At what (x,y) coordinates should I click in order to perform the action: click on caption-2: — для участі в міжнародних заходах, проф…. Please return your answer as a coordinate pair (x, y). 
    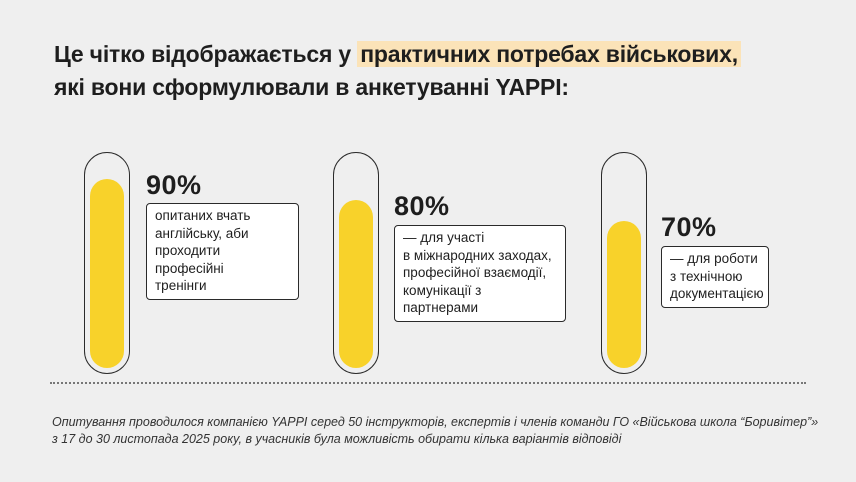
    Looking at the image, I should click on (480, 273).